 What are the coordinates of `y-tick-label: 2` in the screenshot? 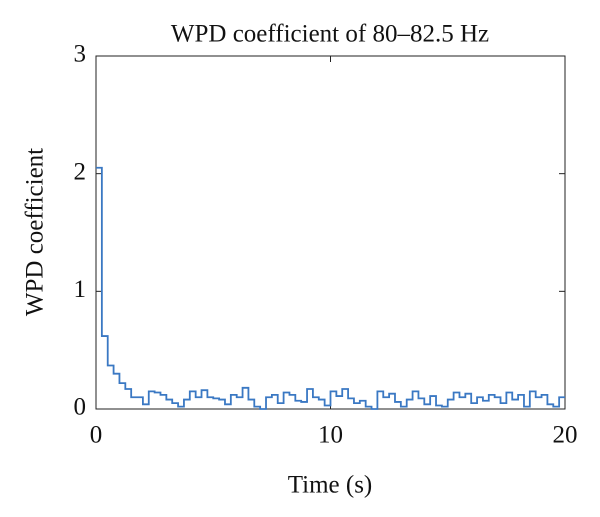 It's located at (80, 171).